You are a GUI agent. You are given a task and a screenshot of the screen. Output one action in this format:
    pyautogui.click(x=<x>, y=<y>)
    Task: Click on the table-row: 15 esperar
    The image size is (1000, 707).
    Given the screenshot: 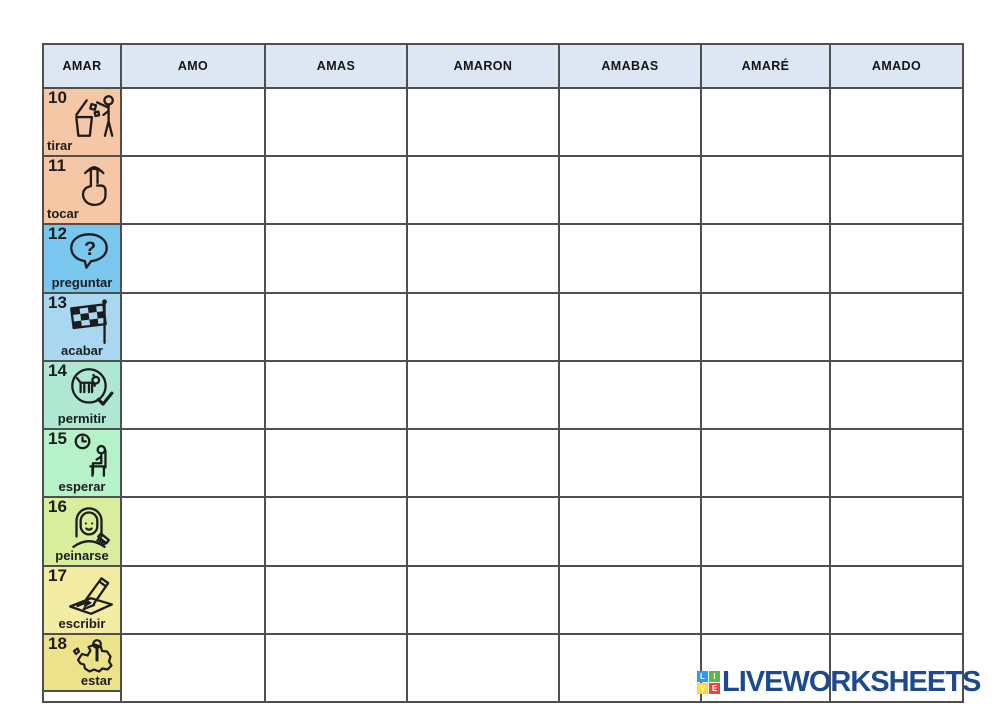 What is the action you would take?
    pyautogui.click(x=503, y=463)
    